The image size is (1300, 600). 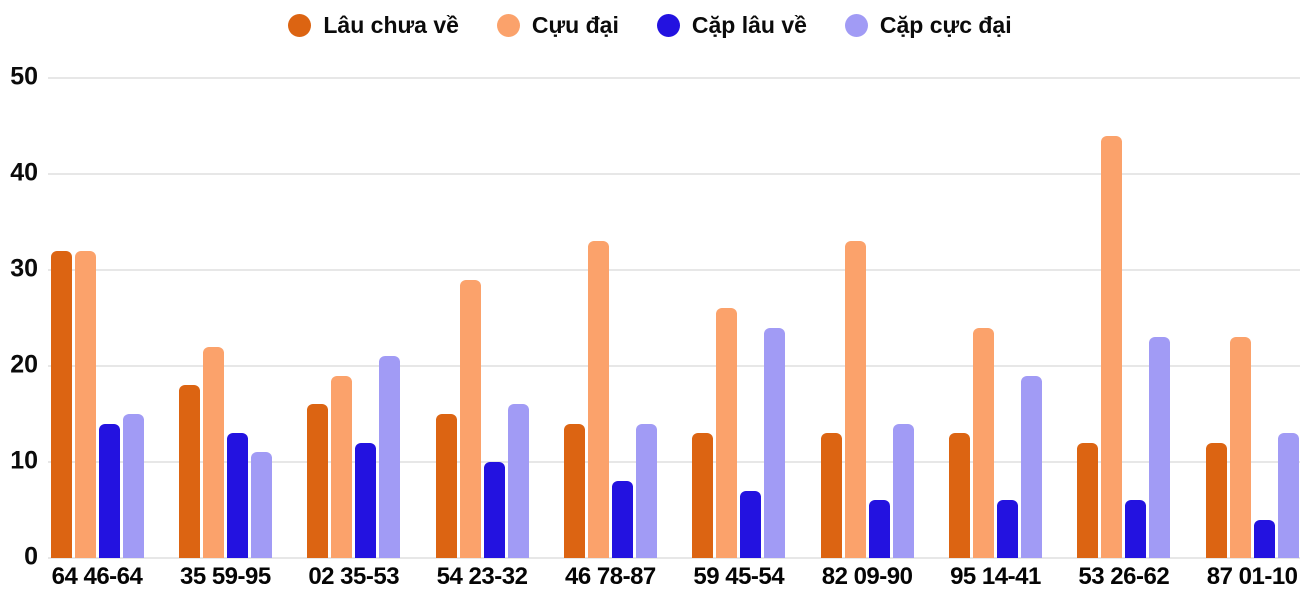 I want to click on legend-item-3: Cặp cực đại, so click(x=928, y=25).